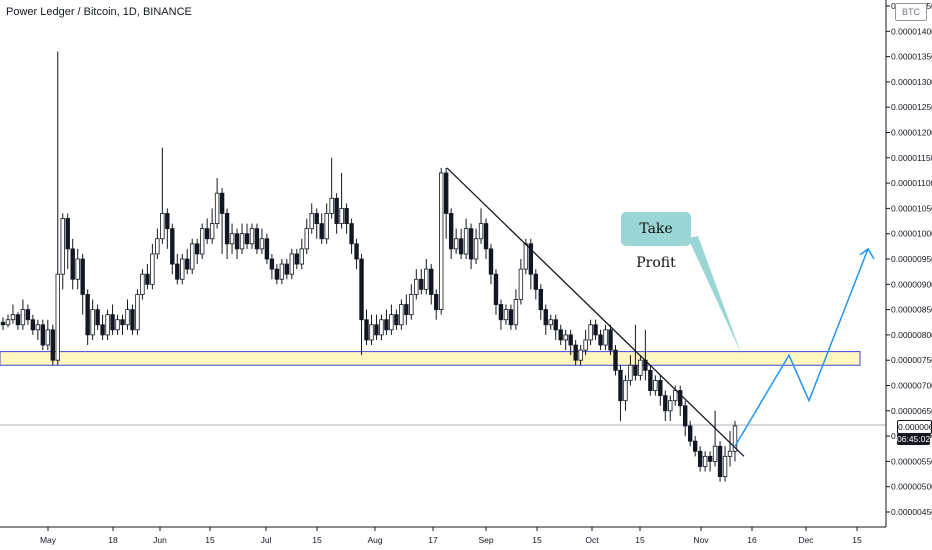 This screenshot has height=550, width=932. Describe the element at coordinates (911, 386) in the screenshot. I see `y-tick-label: 0.00000700` at that location.